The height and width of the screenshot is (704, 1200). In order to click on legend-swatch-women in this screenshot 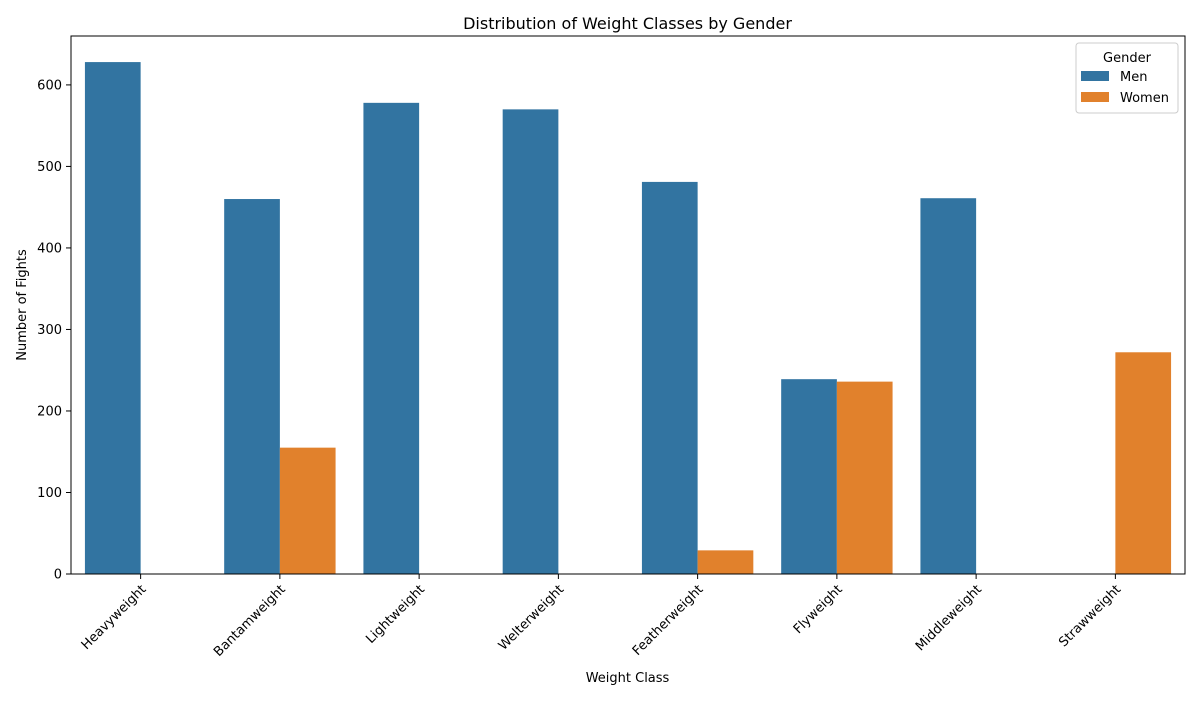, I will do `click(1095, 97)`.